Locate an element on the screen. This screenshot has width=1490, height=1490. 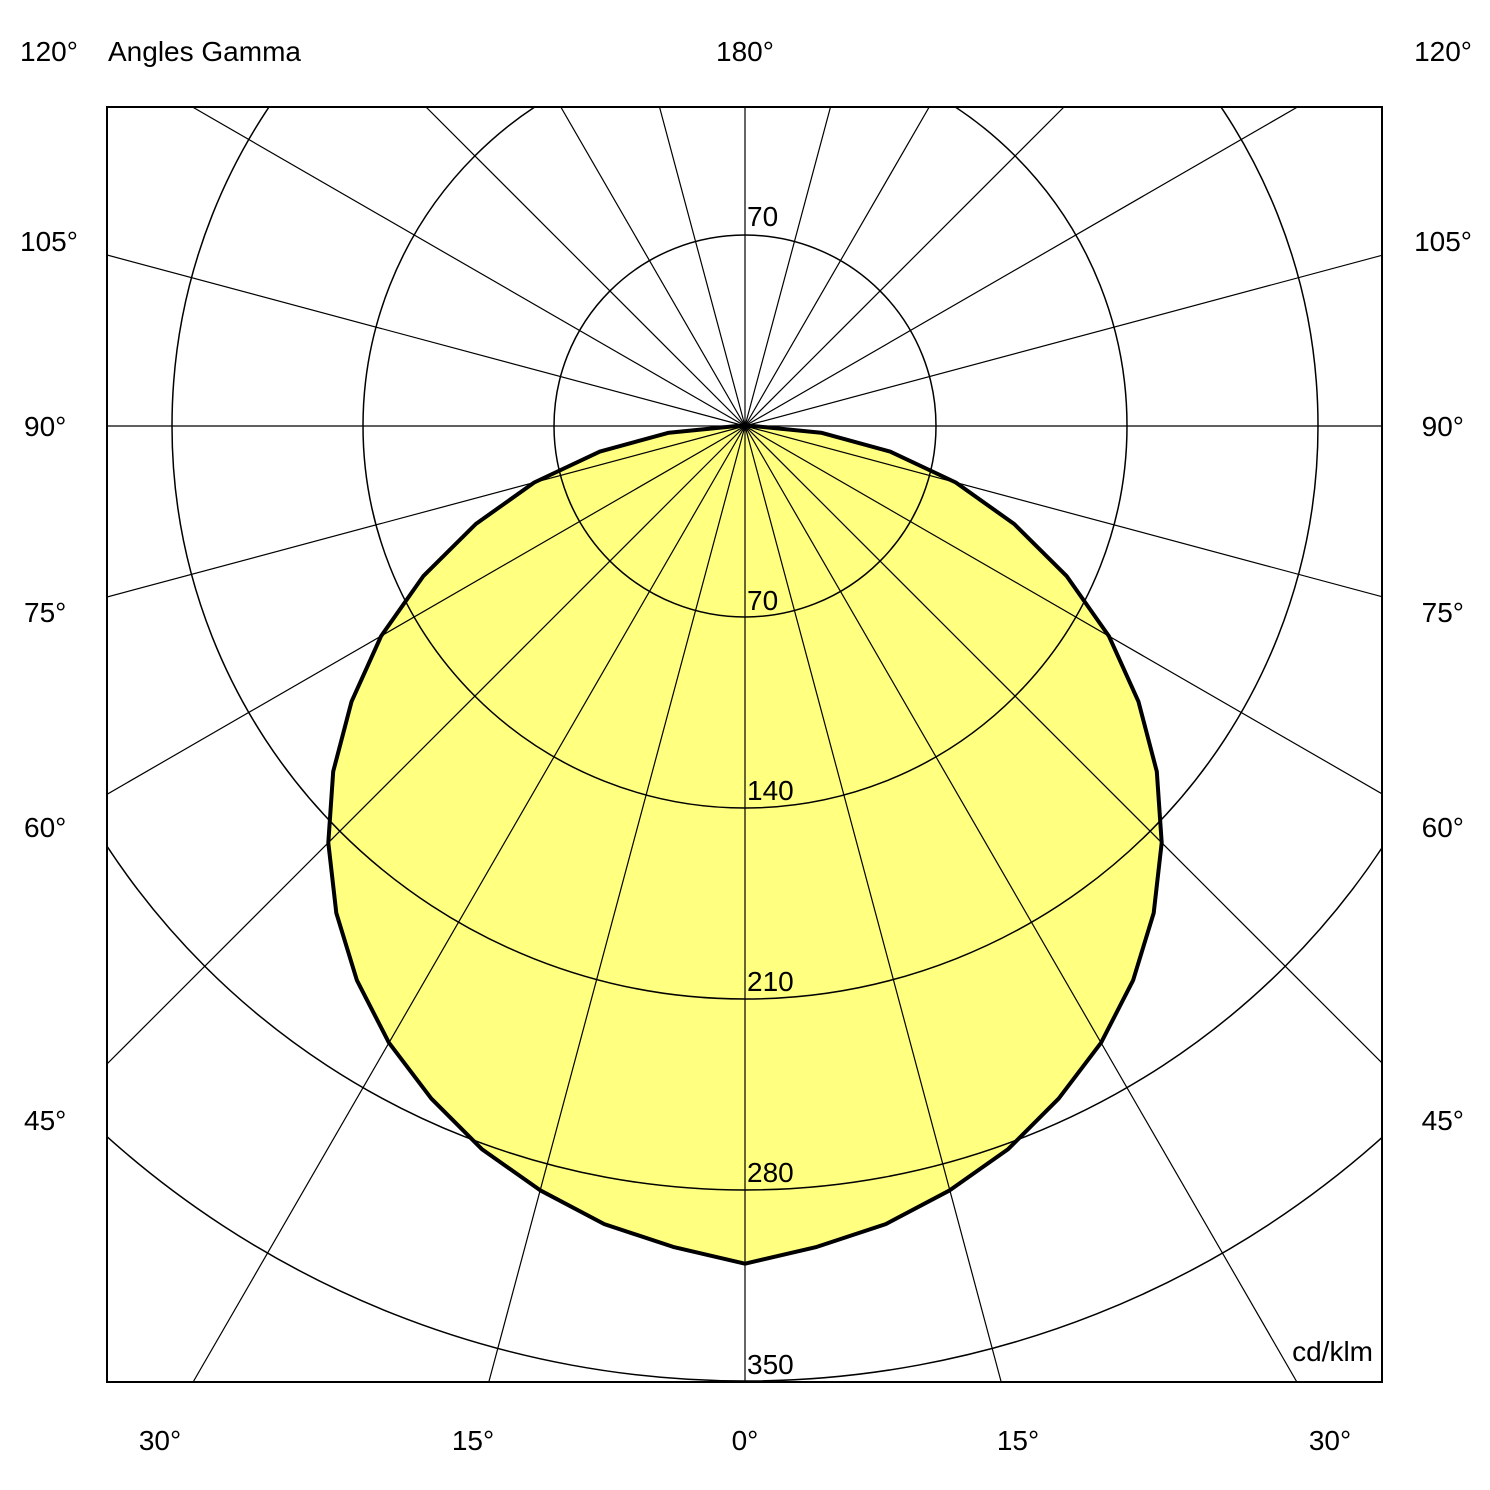
left-angle-label: 90° is located at coordinates (45, 426).